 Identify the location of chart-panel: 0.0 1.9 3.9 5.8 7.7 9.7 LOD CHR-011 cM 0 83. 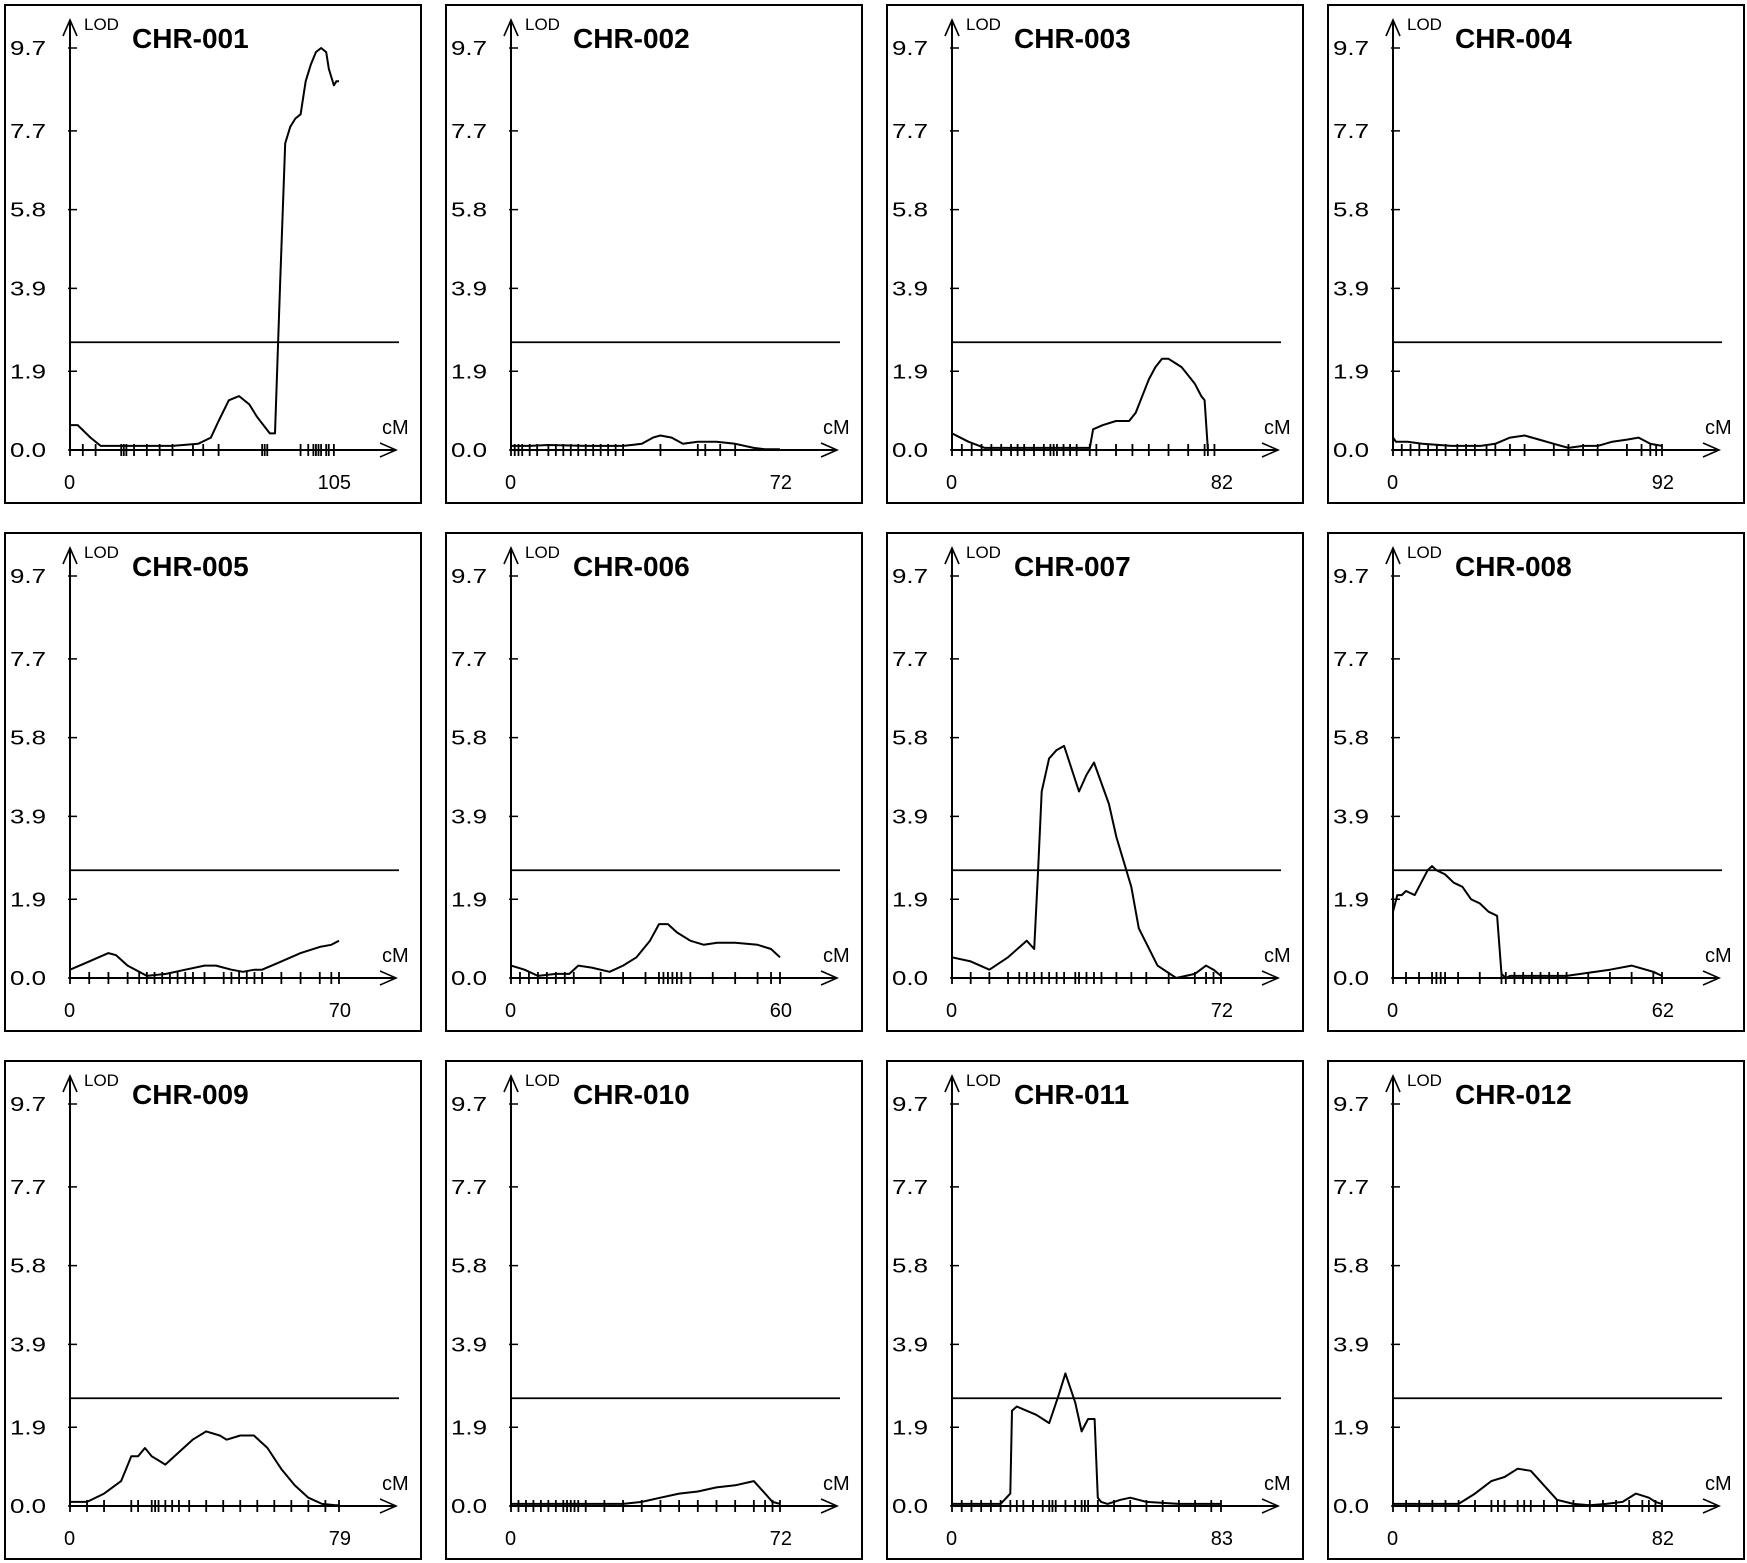
(1095, 1310).